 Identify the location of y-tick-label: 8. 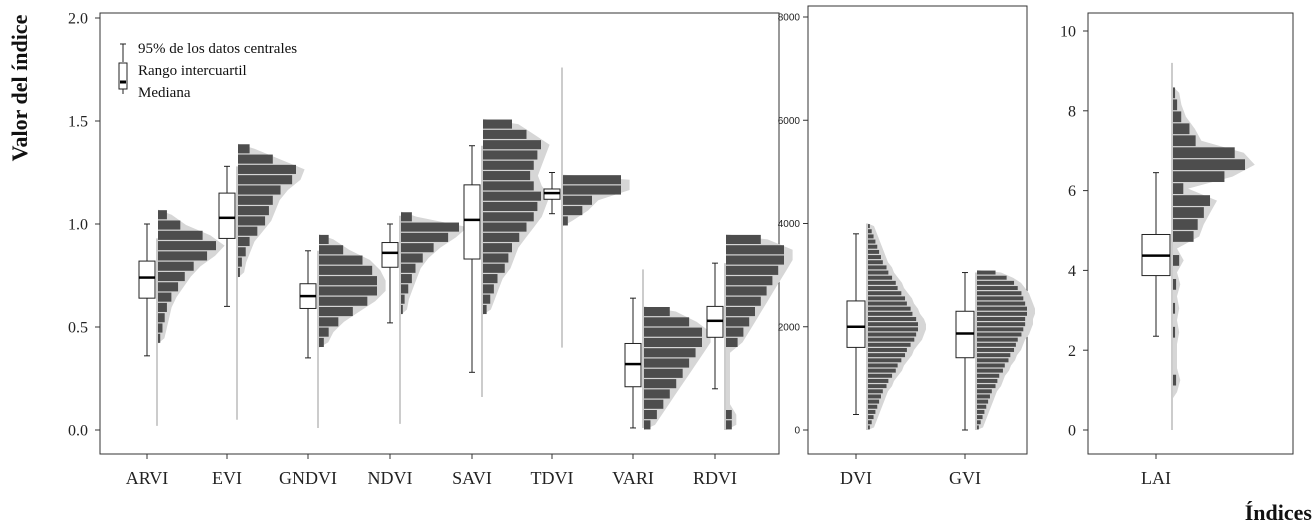
(1072, 111).